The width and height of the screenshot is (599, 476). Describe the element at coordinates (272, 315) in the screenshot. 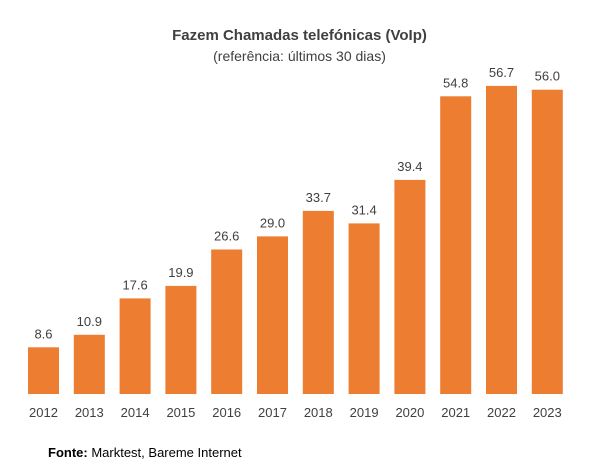

I see `bar-2017` at that location.